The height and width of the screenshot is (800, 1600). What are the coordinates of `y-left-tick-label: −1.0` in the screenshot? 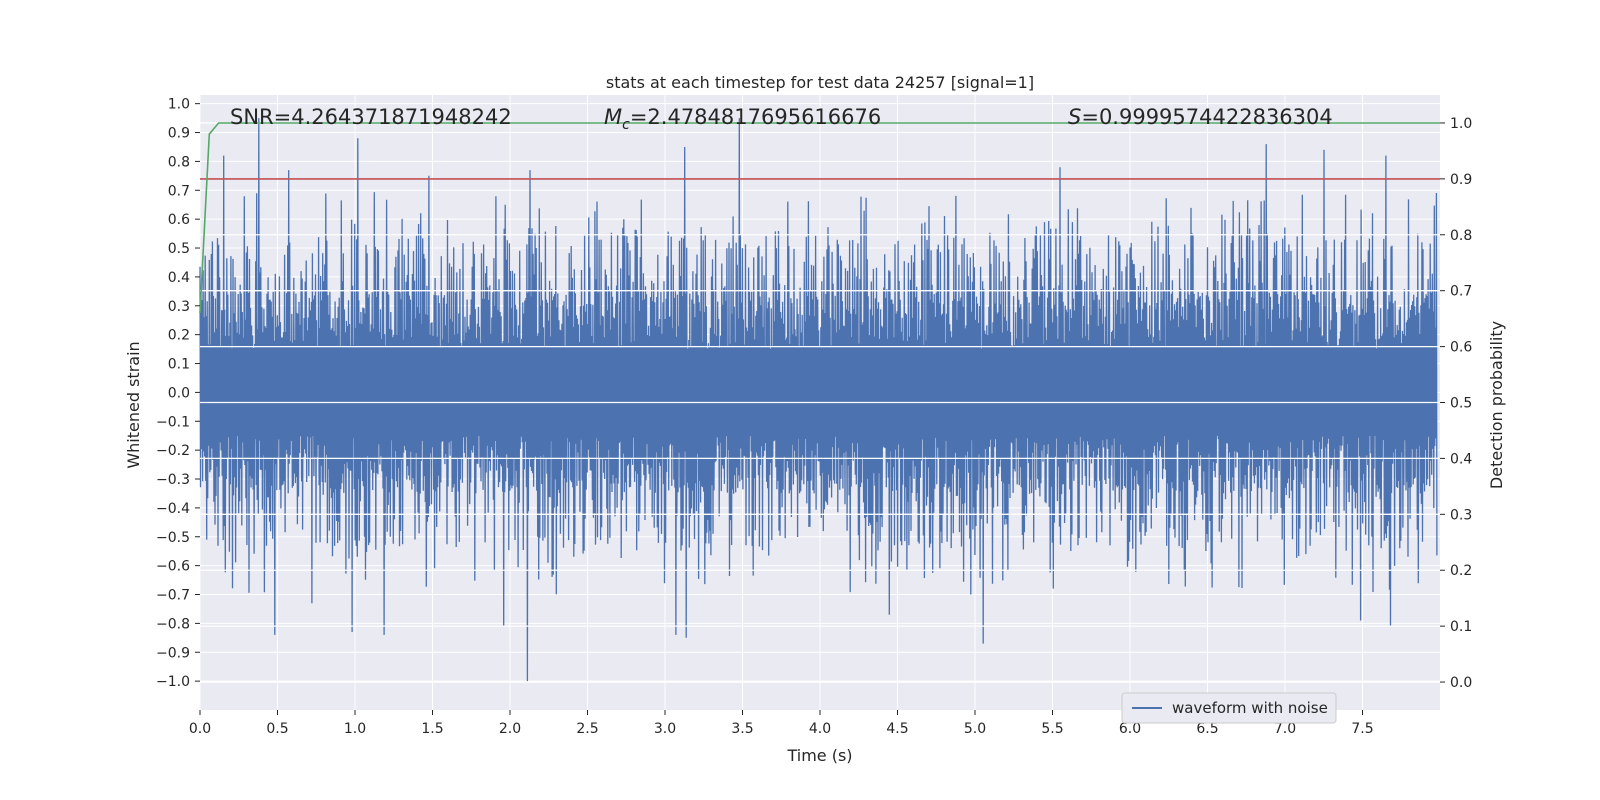 It's located at (173, 682).